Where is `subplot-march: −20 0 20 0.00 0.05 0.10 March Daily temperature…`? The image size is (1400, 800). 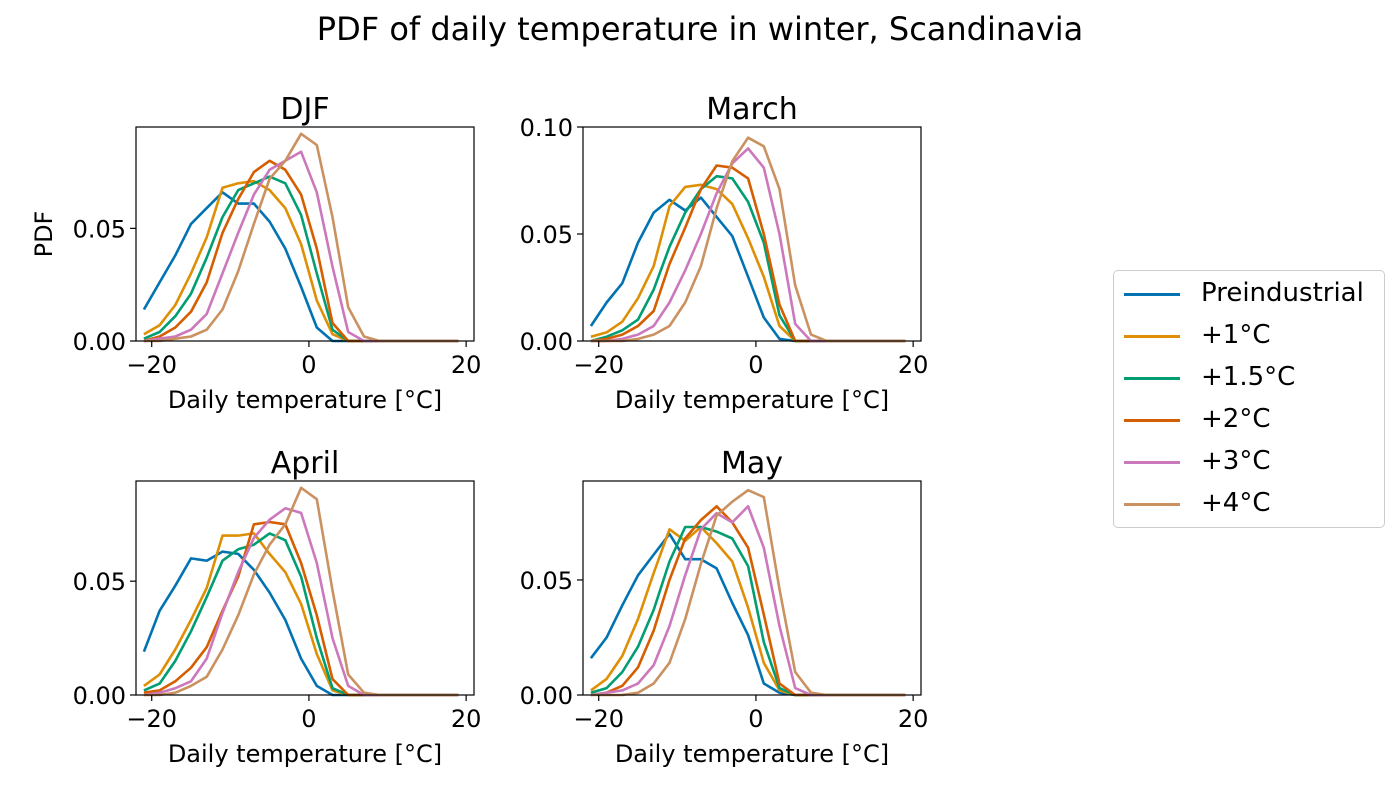 subplot-march: −20 0 20 0.00 0.05 0.10 March Daily temperature… is located at coordinates (724, 253).